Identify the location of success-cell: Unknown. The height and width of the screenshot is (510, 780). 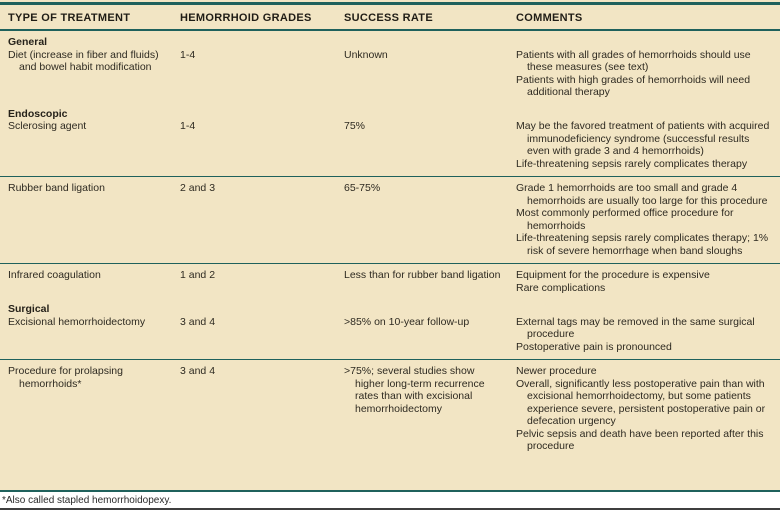
(366, 54).